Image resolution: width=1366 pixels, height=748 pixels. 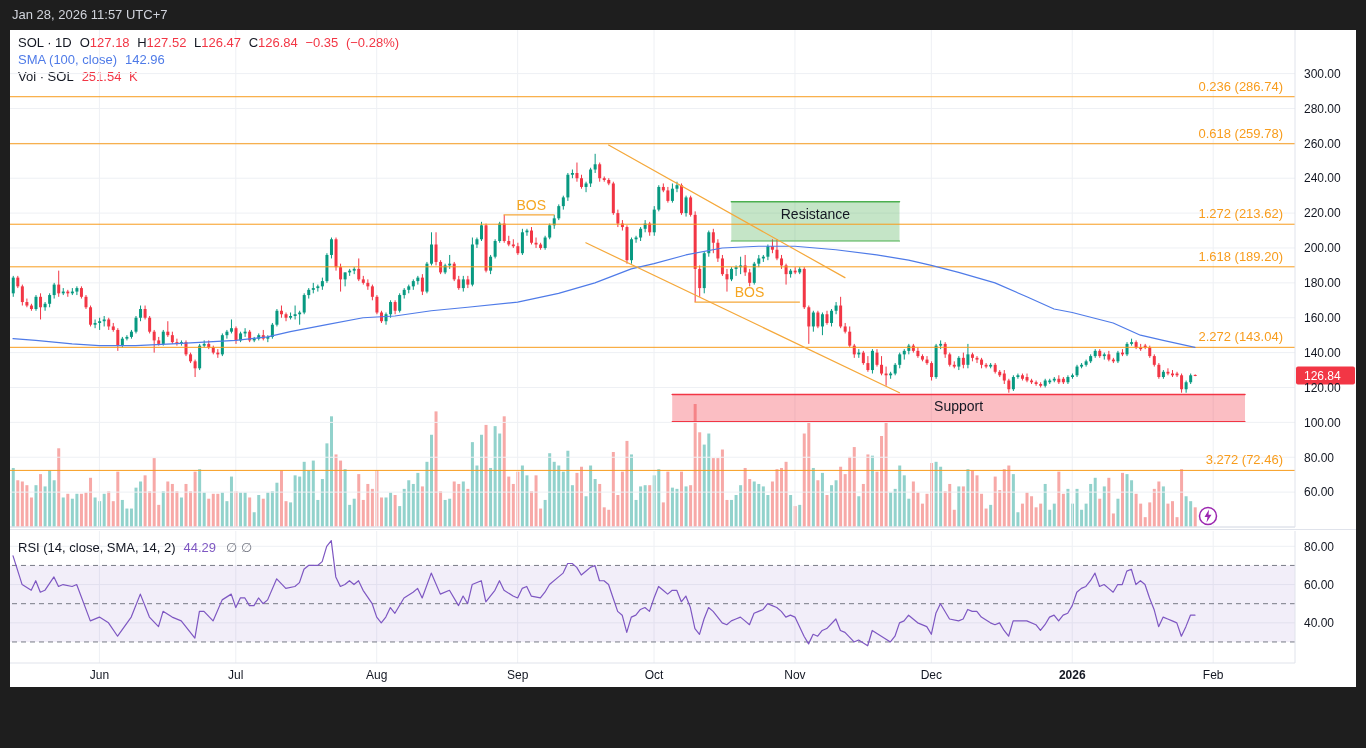 I want to click on y-tick-label: 280.00, so click(x=1323, y=108).